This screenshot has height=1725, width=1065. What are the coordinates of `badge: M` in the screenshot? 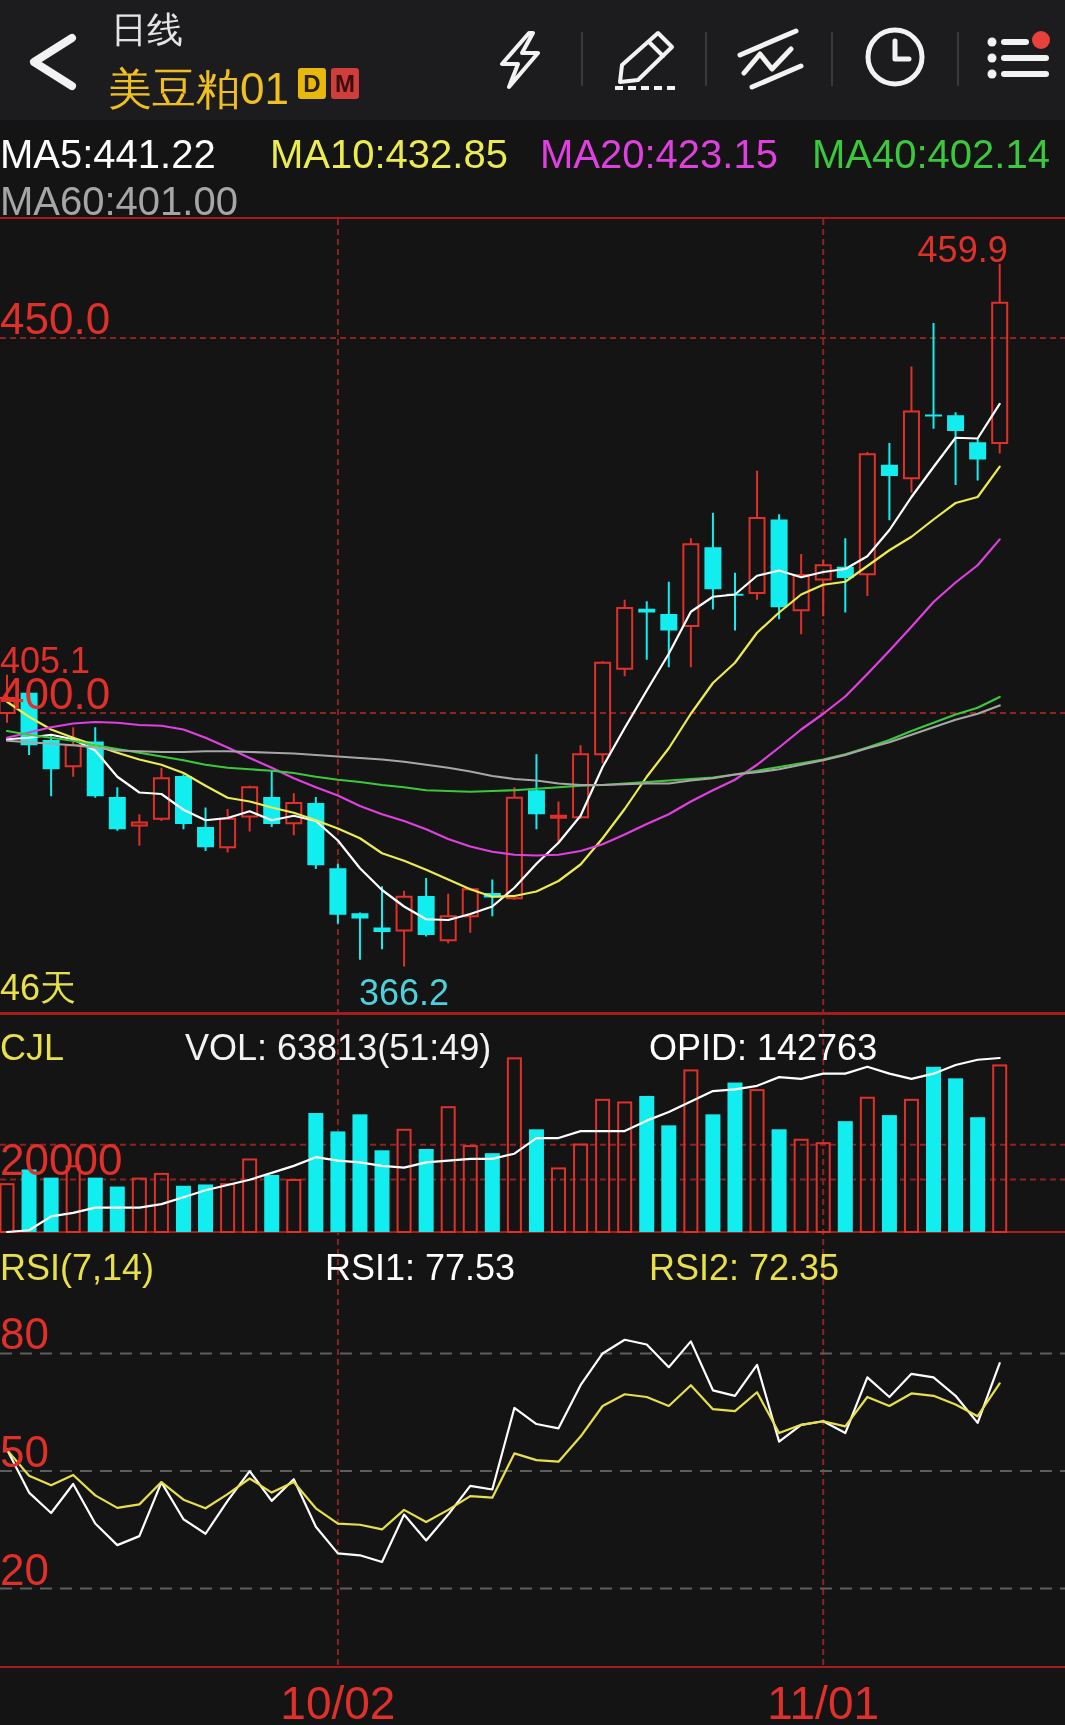 It's located at (344, 83).